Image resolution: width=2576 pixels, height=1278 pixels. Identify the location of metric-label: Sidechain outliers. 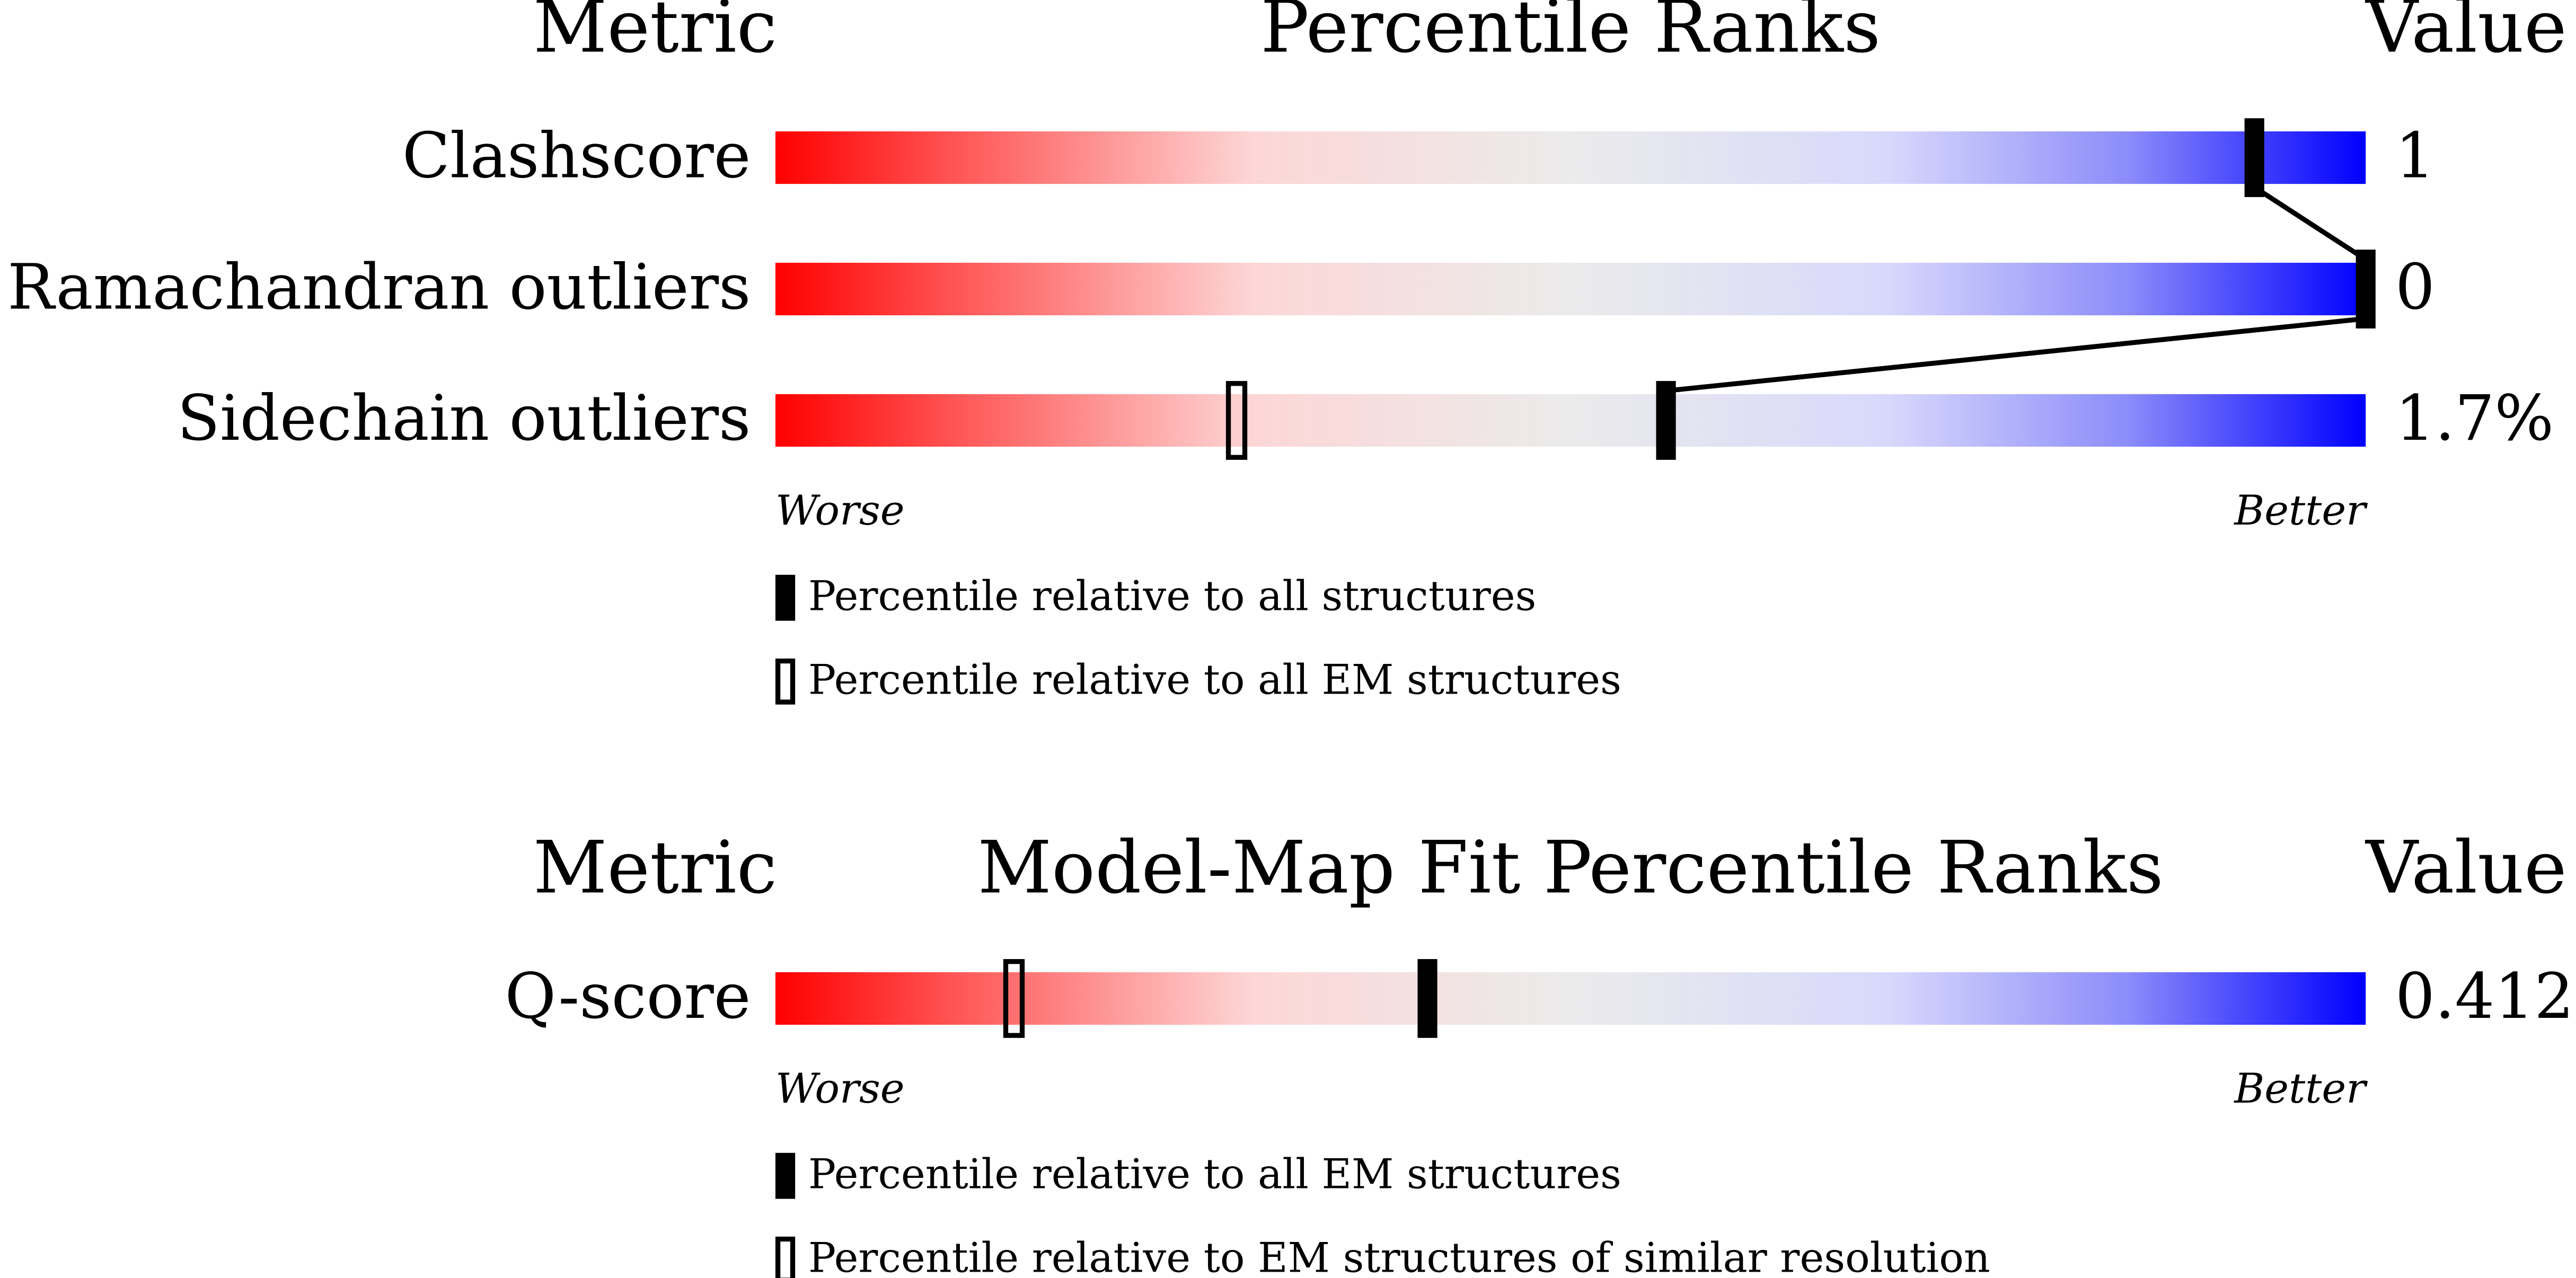
(464, 418).